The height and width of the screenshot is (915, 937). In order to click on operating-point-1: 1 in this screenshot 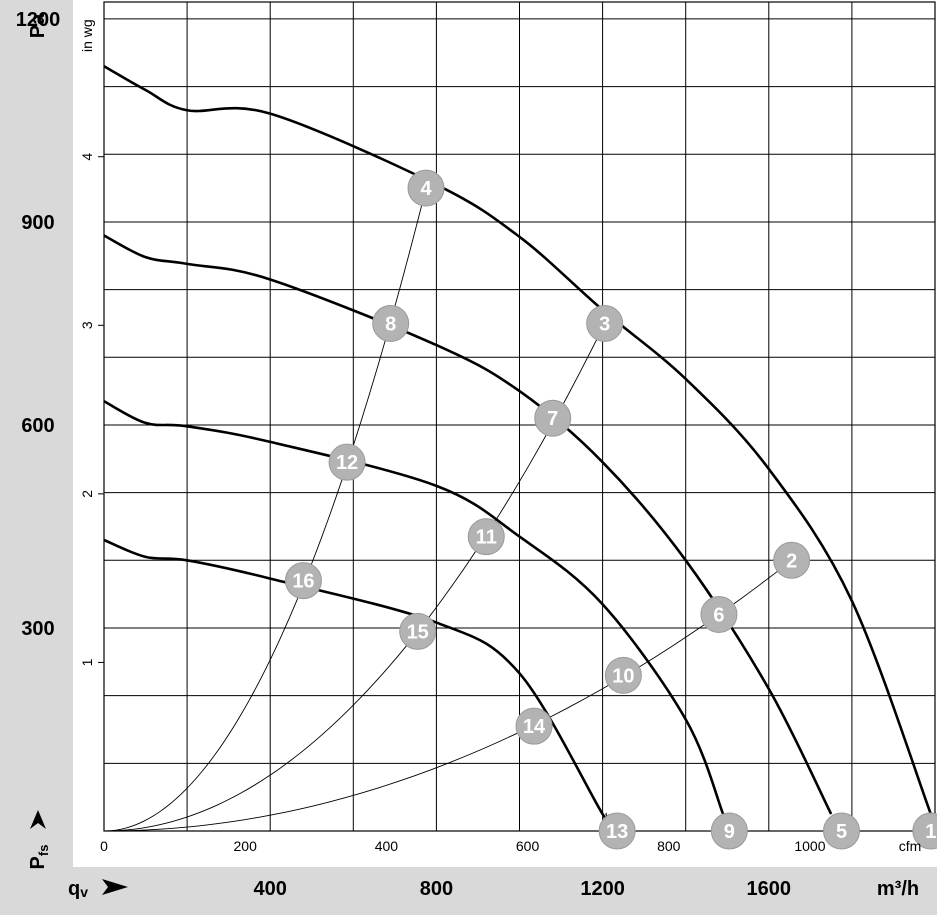, I will do `click(924, 831)`.